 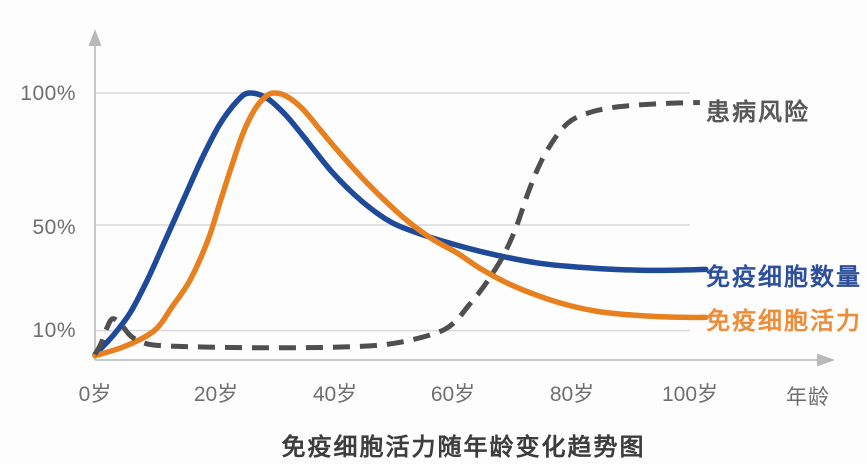 I want to click on x-tick-80: 80岁, so click(x=572, y=394).